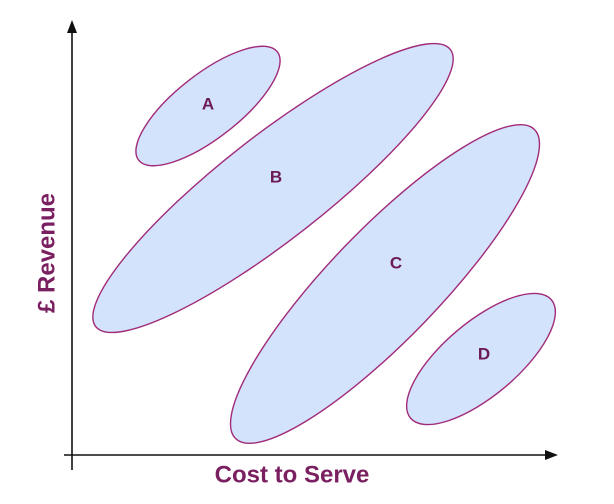  I want to click on segment-d: D, so click(481, 359).